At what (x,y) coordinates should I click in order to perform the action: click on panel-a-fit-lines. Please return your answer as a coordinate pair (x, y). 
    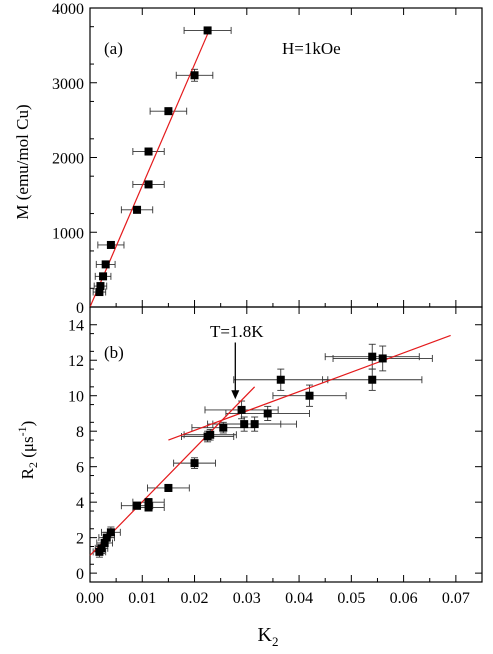
    Looking at the image, I should click on (149, 169).